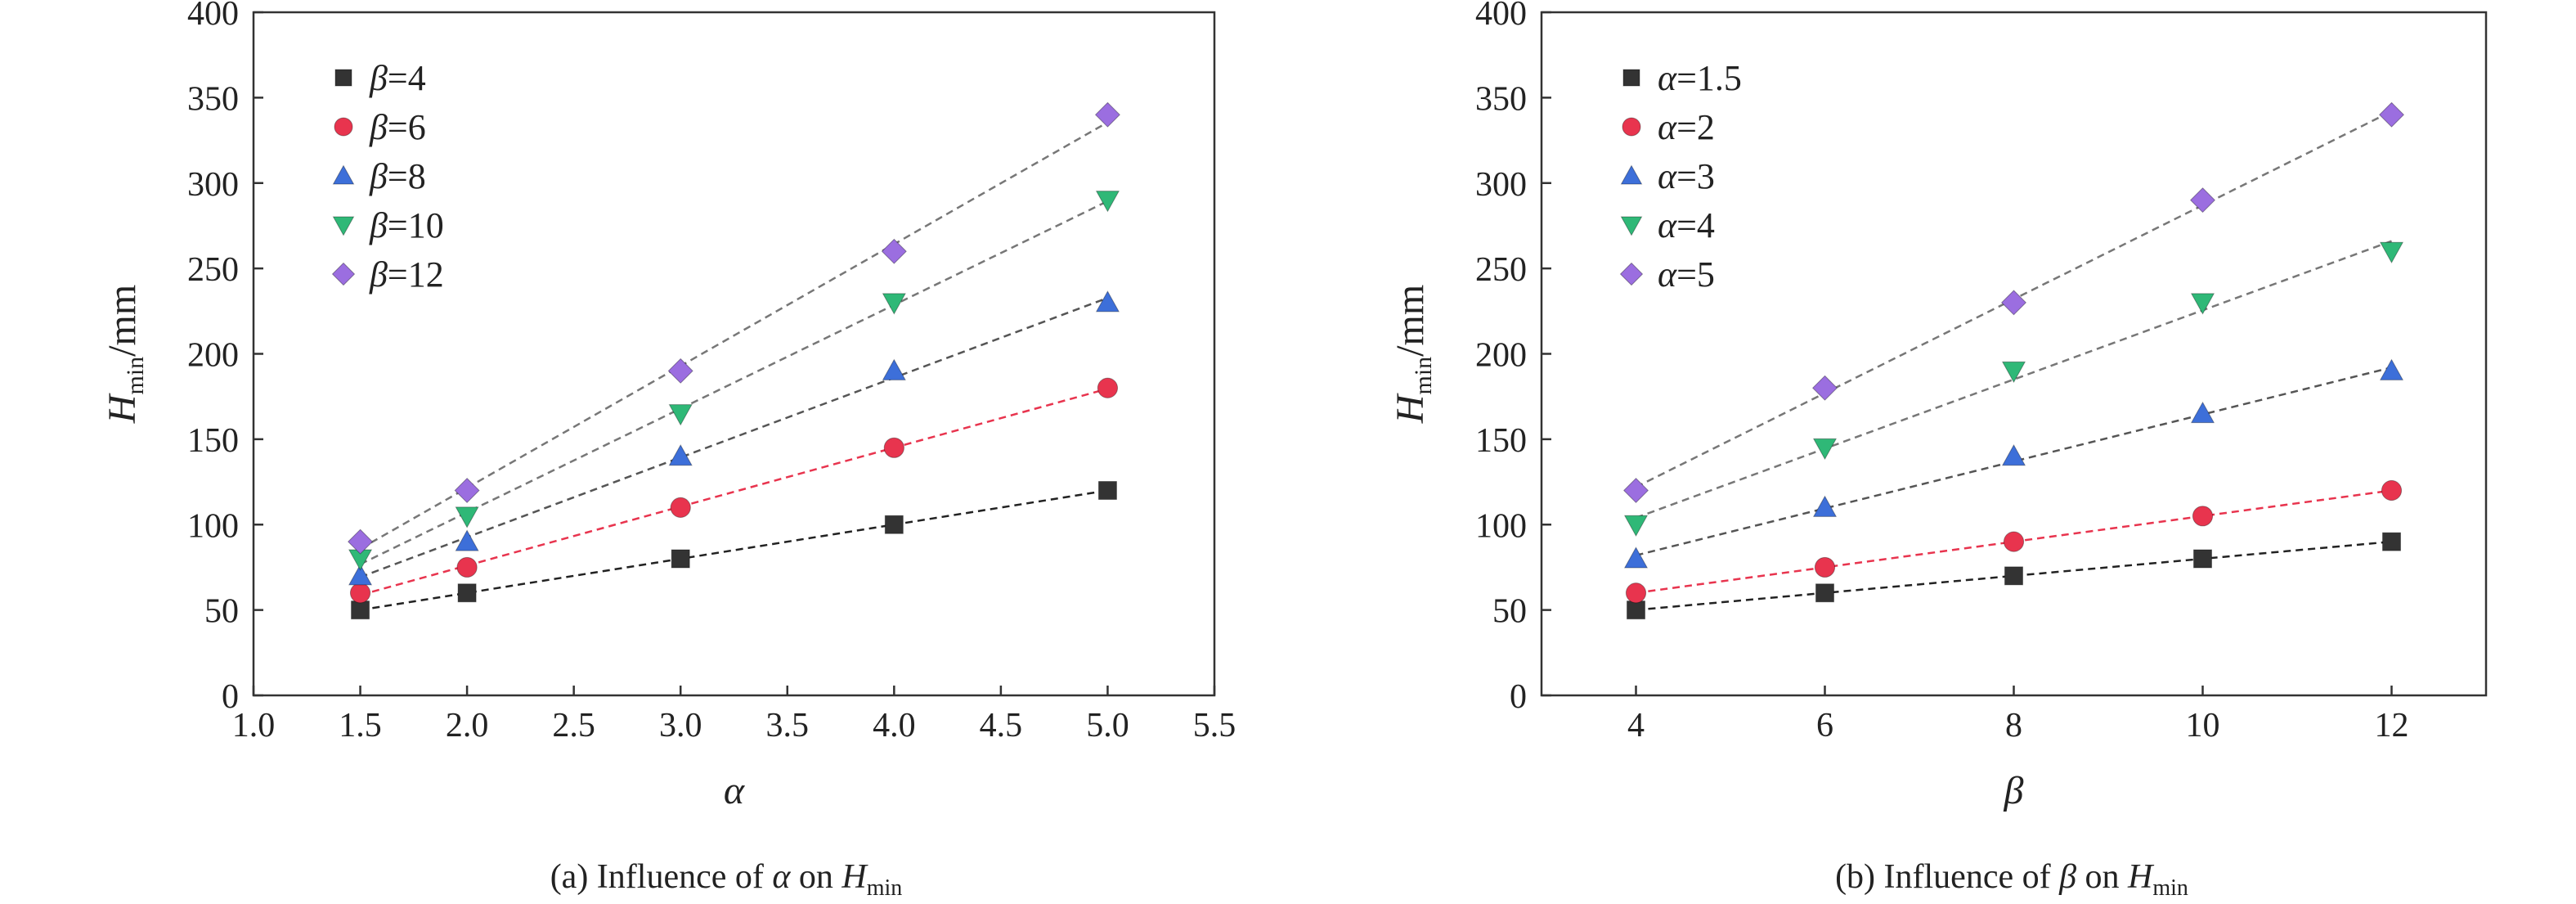 Image resolution: width=2576 pixels, height=904 pixels. Describe the element at coordinates (1215, 725) in the screenshot. I see `x-tick-label: 5.5` at that location.